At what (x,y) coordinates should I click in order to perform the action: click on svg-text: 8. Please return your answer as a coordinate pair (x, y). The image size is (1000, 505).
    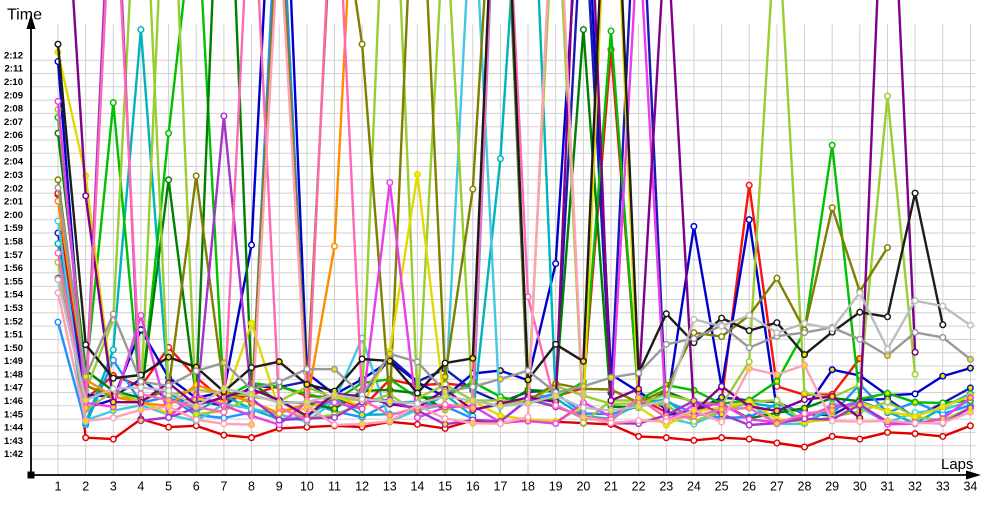
    Looking at the image, I should click on (251, 487).